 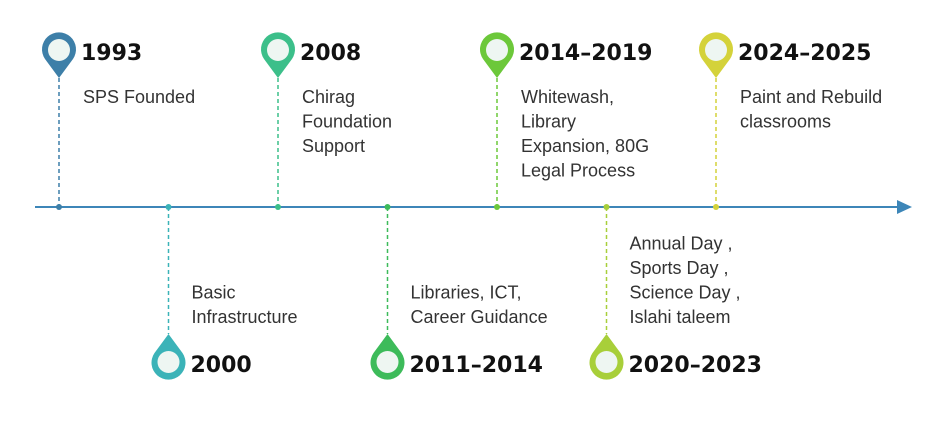 What do you see at coordinates (111, 53) in the screenshot?
I see `event-year: 1993` at bounding box center [111, 53].